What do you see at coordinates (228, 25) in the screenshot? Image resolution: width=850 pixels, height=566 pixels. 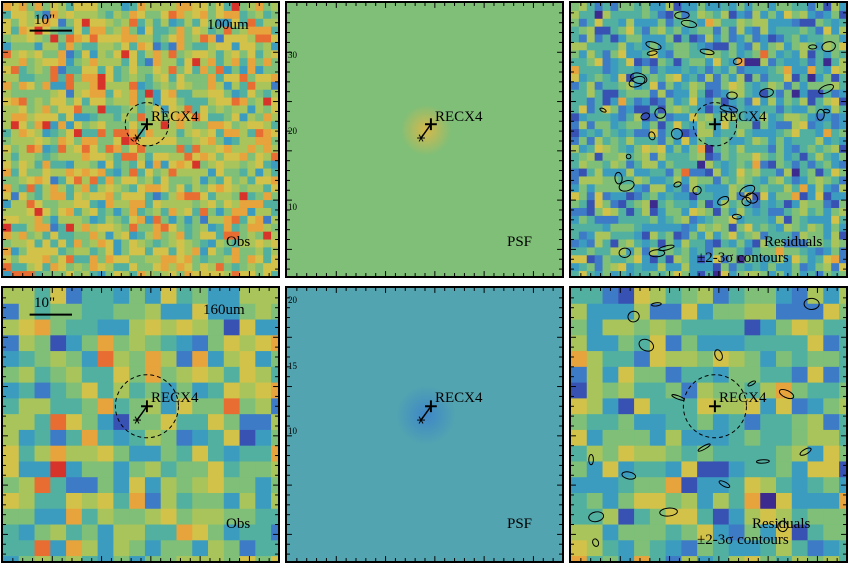 I see `band-label: 100um` at bounding box center [228, 25].